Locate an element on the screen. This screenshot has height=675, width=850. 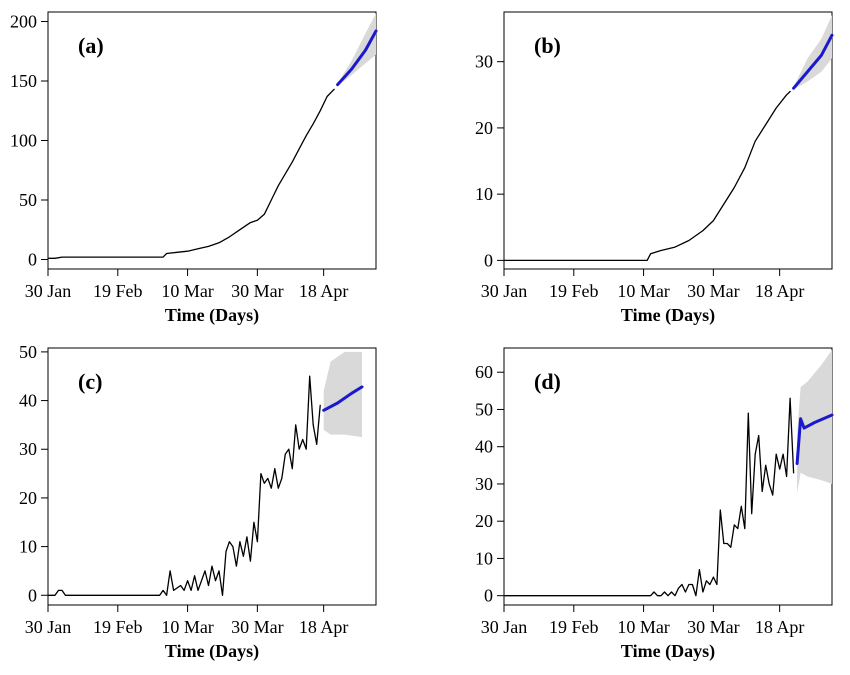
y-tick-label: 150 is located at coordinates (23, 81).